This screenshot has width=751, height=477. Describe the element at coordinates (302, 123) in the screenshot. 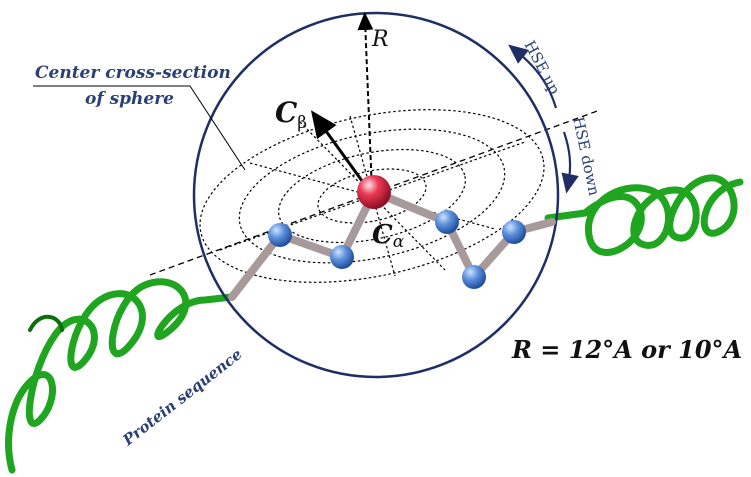

I see `c-beta-sub: β` at that location.